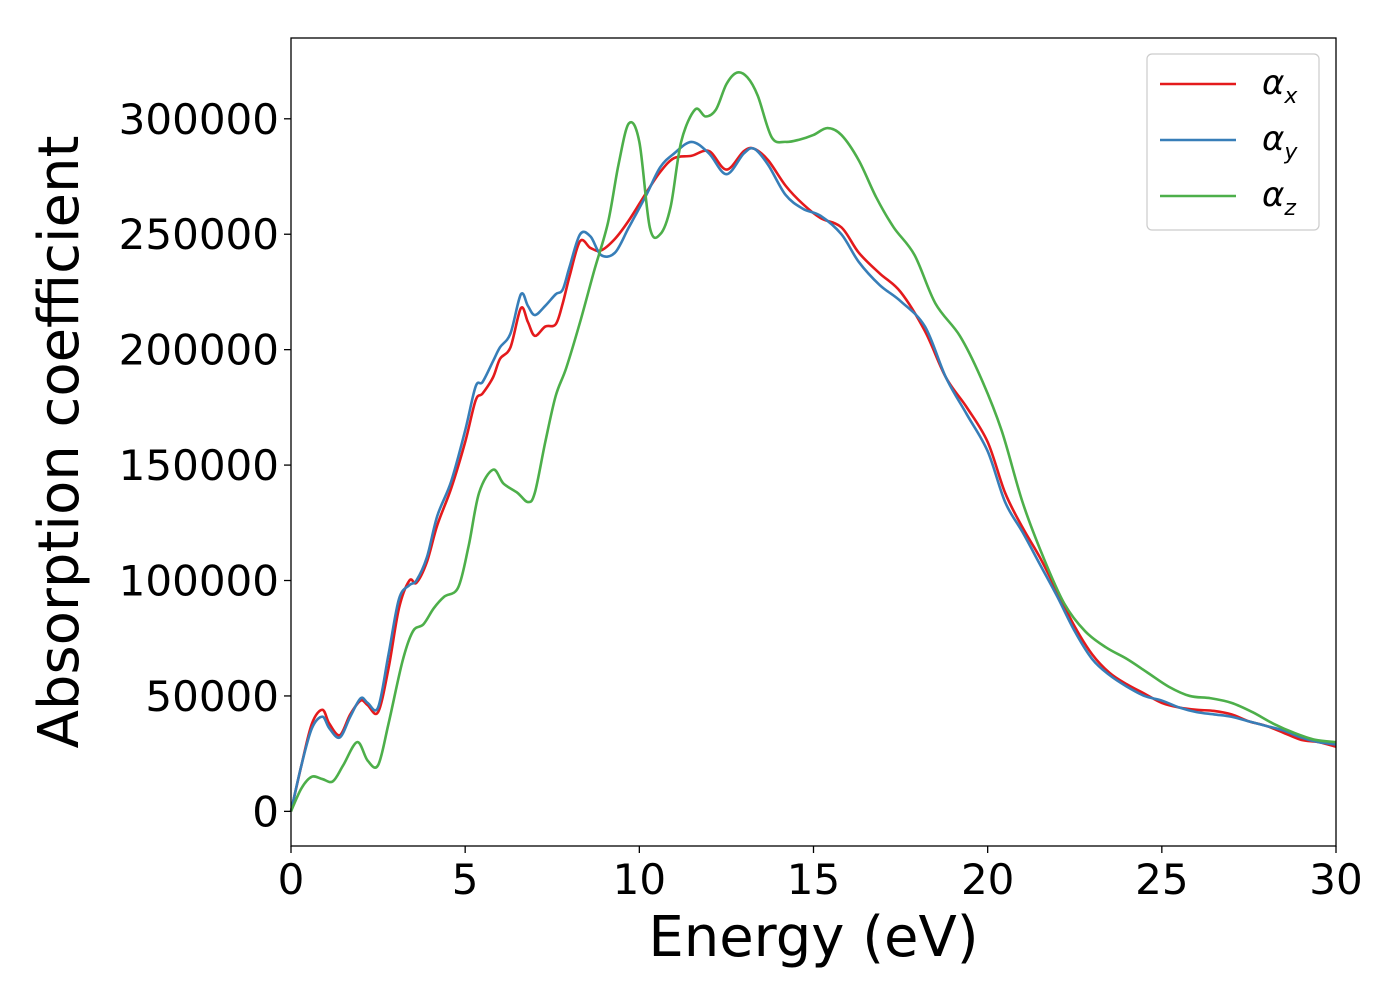 This screenshot has height=1000, width=1400. I want to click on y-tick-label: 300000, so click(199, 119).